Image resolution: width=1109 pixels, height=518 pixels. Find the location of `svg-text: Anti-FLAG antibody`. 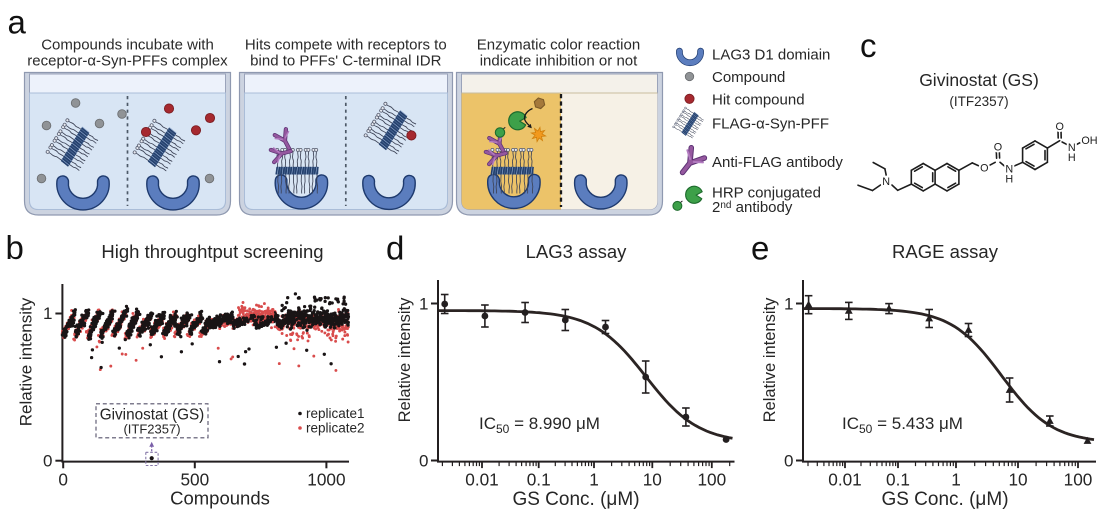

svg-text: Anti-FLAG antibody is located at coordinates (777, 162).